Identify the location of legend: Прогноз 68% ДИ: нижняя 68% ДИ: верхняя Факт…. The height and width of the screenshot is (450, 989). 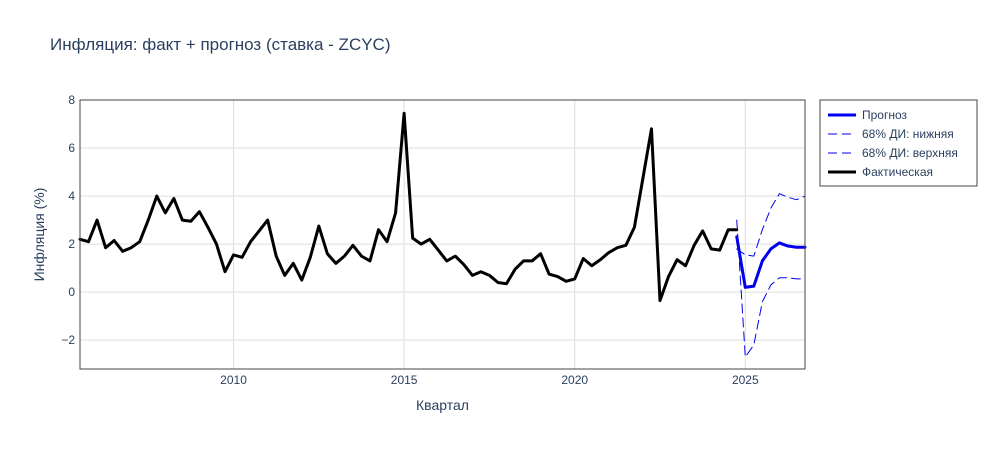
(898, 143).